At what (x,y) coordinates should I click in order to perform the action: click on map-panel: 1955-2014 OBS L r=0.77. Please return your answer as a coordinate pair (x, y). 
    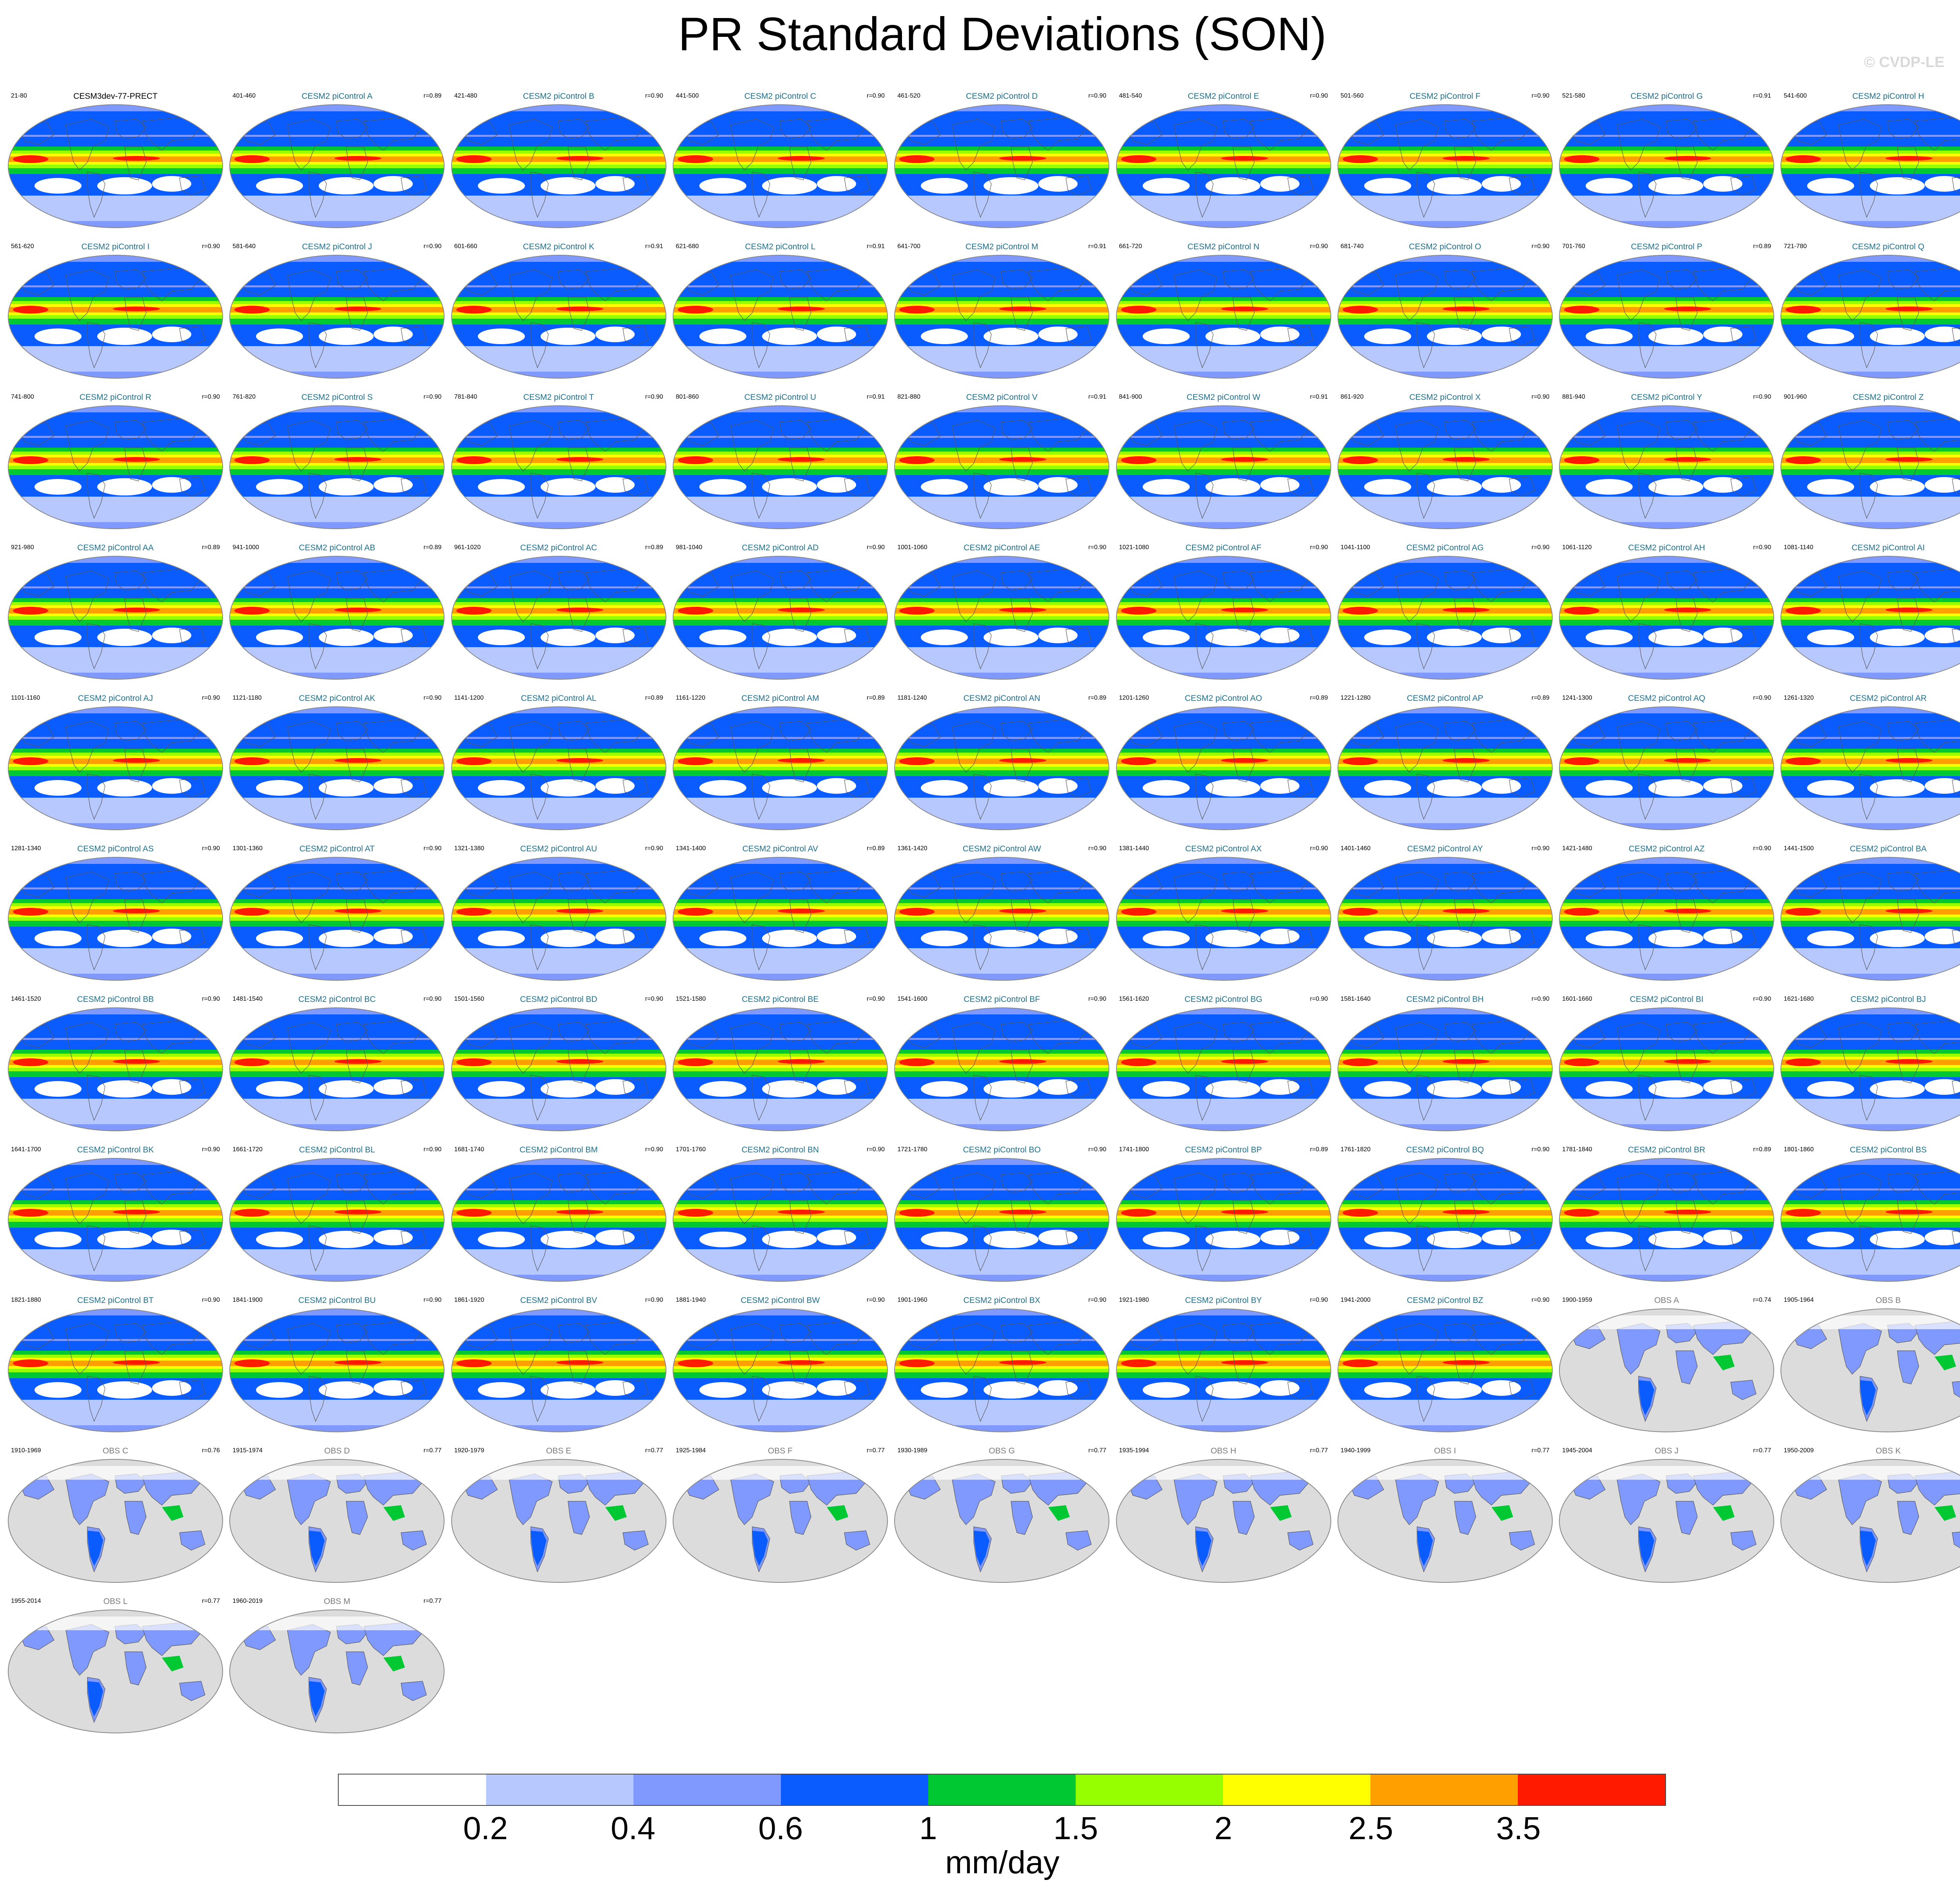
    Looking at the image, I should click on (115, 1665).